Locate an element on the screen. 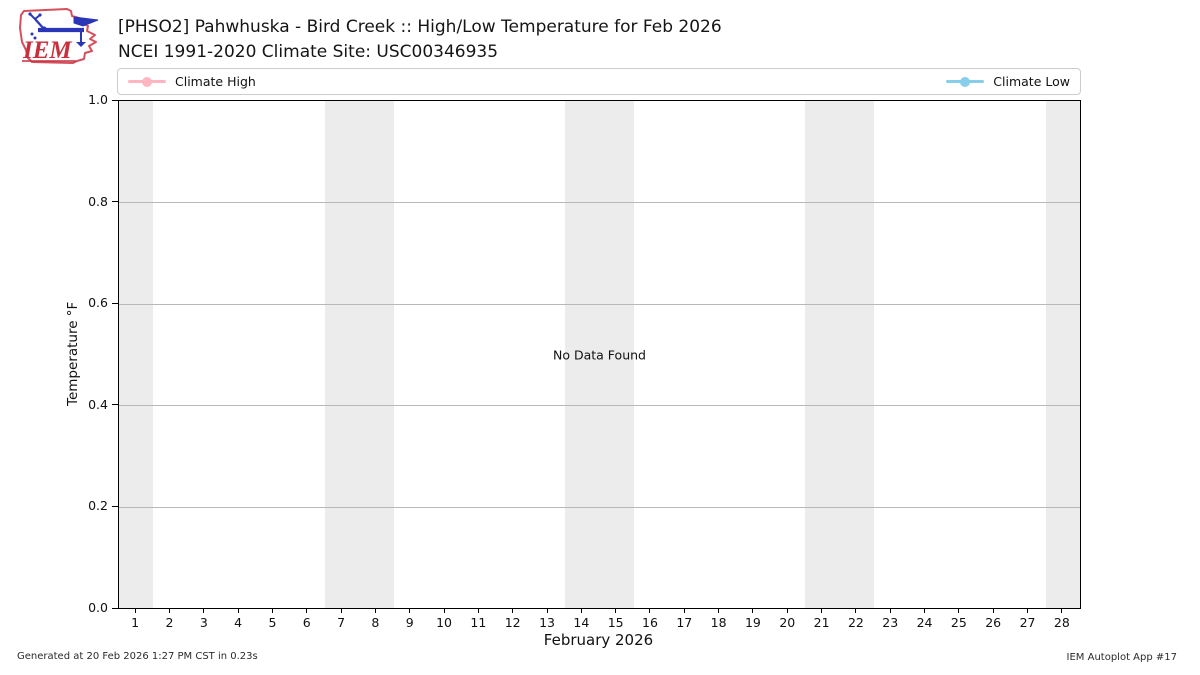 The width and height of the screenshot is (1200, 675). x-tick-label: 7 is located at coordinates (341, 622).